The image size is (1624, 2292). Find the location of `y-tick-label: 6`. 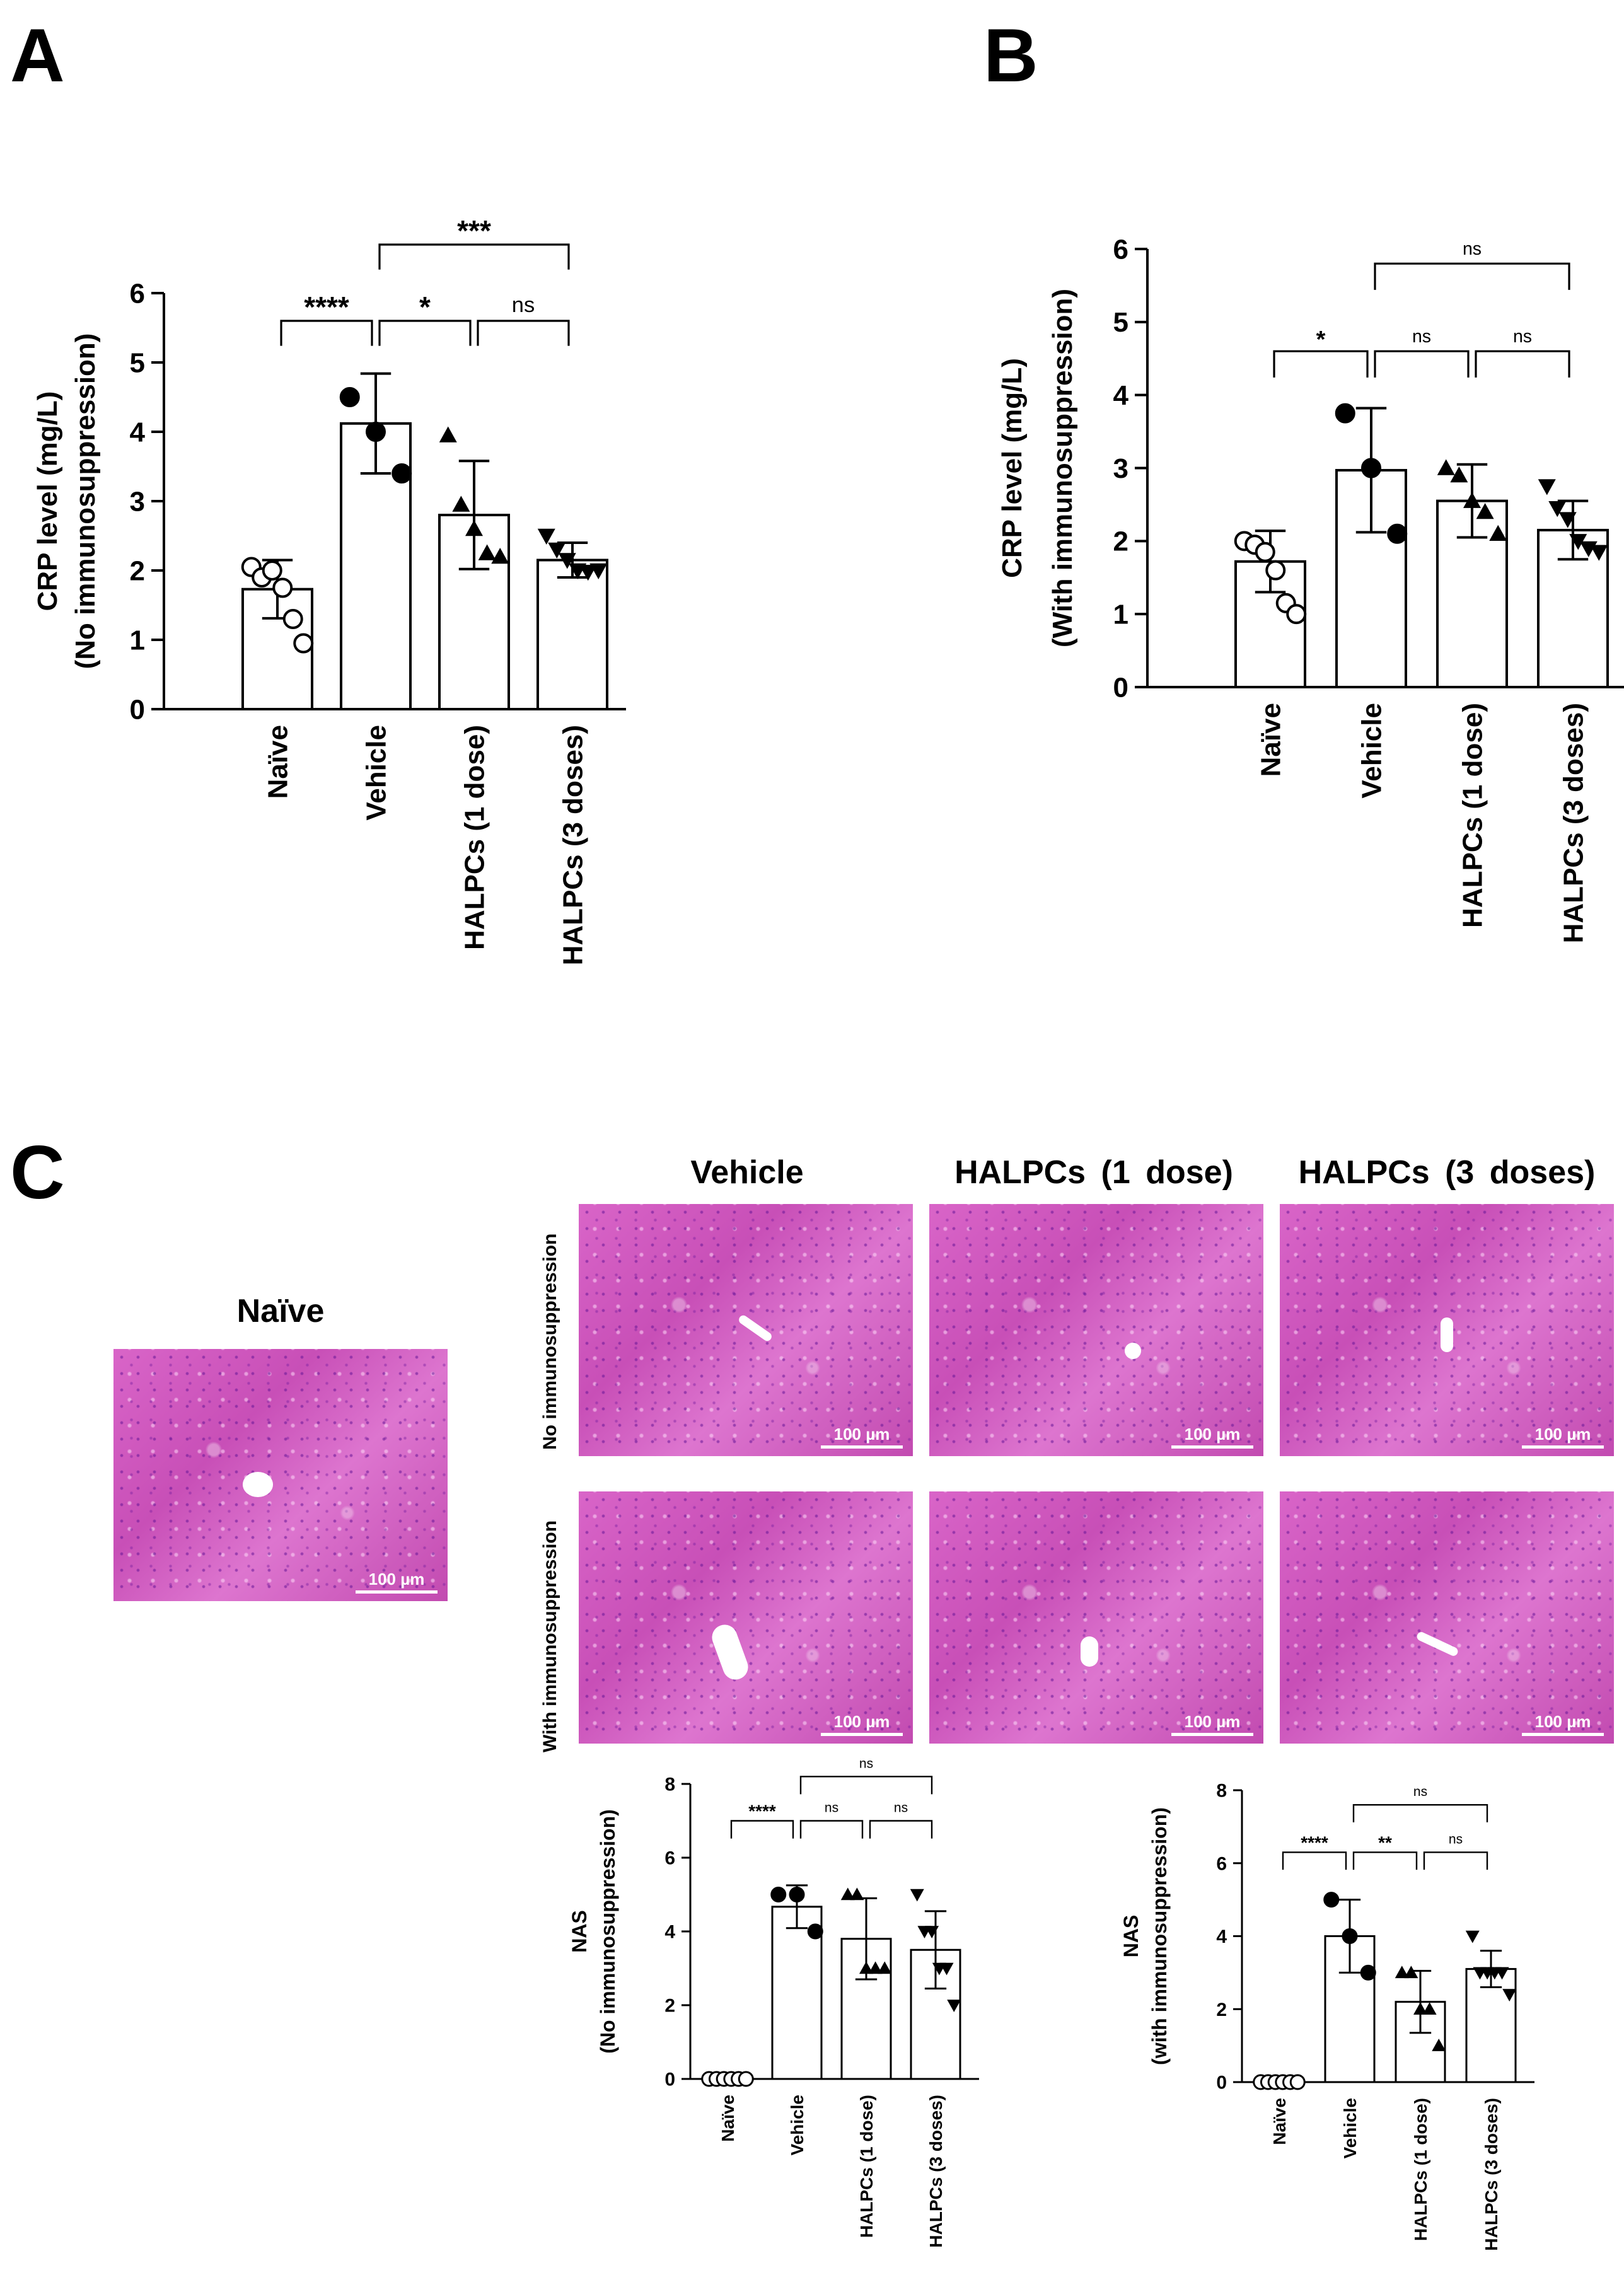

y-tick-label: 6 is located at coordinates (669, 1858).